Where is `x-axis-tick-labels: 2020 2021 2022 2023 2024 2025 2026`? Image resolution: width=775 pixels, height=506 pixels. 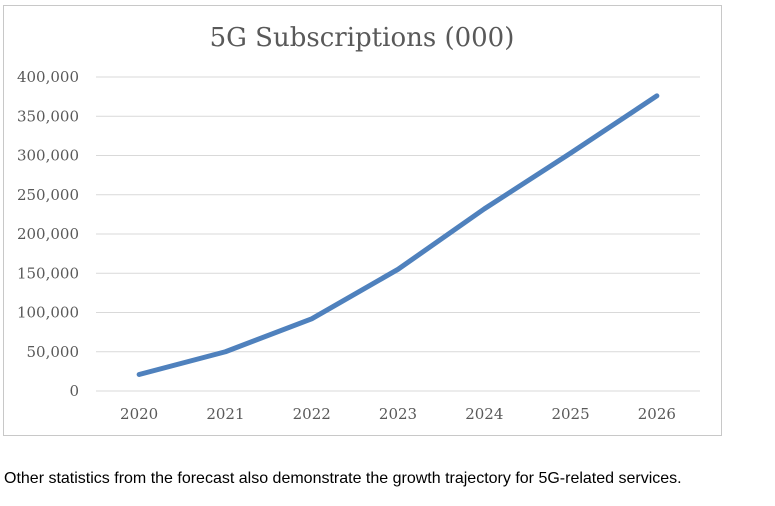 x-axis-tick-labels: 2020 2021 2022 2023 2024 2025 2026 is located at coordinates (398, 414).